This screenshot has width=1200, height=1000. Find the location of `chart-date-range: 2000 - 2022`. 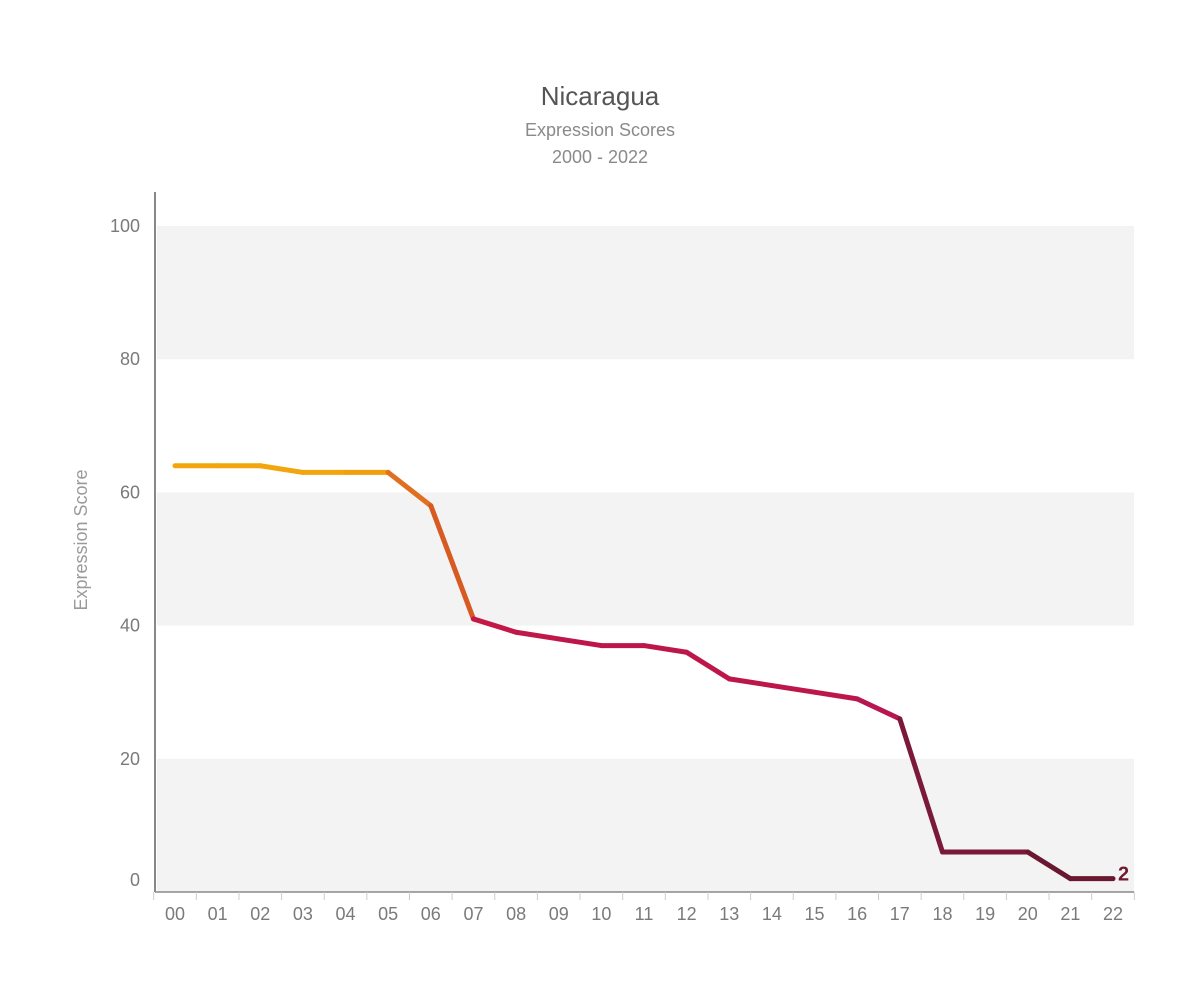

chart-date-range: 2000 - 2022 is located at coordinates (600, 157).